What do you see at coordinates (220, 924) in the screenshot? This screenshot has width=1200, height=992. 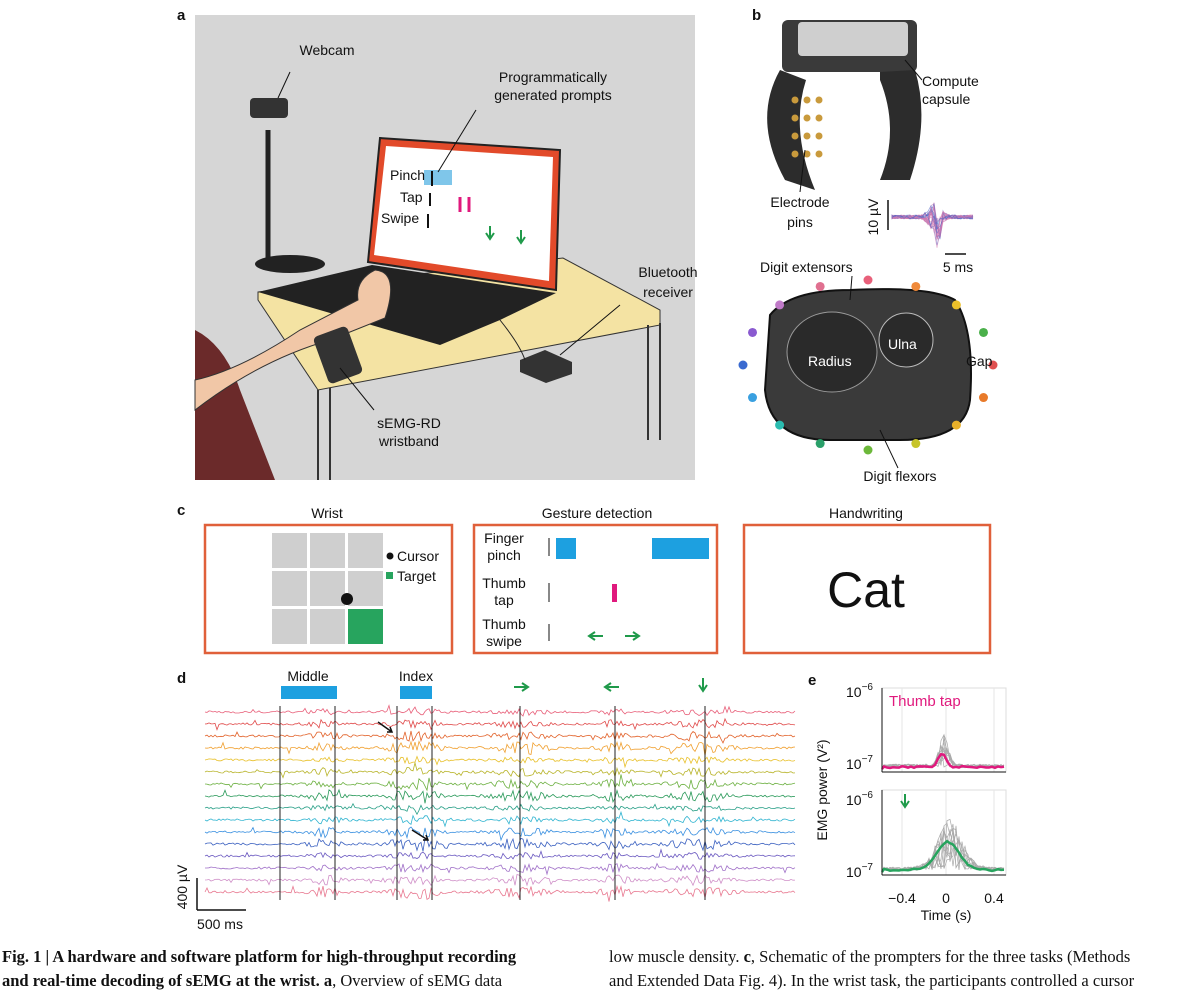 I see `scale-label: 500 ms` at bounding box center [220, 924].